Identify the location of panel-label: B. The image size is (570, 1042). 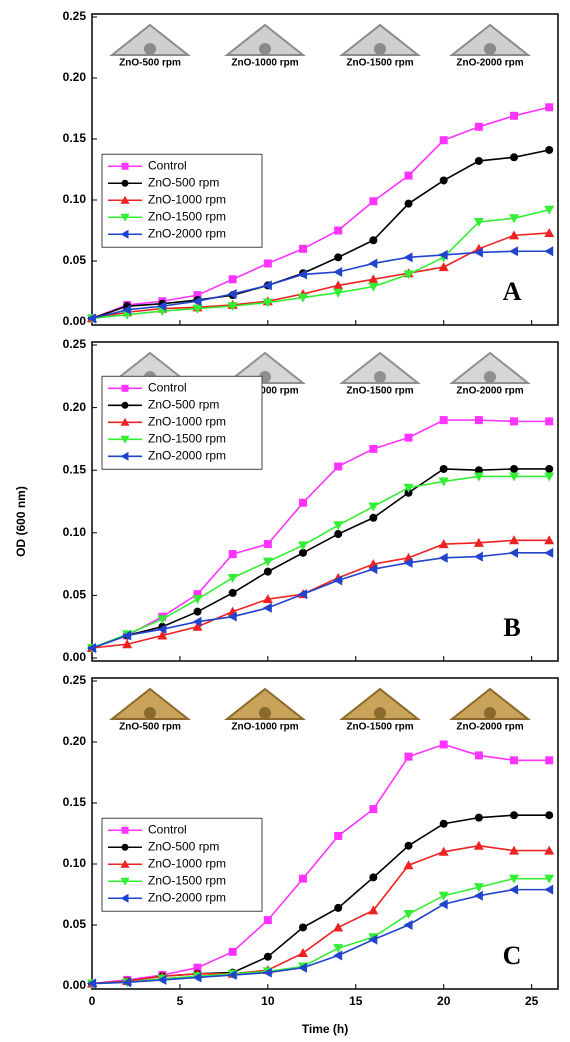
(511, 627).